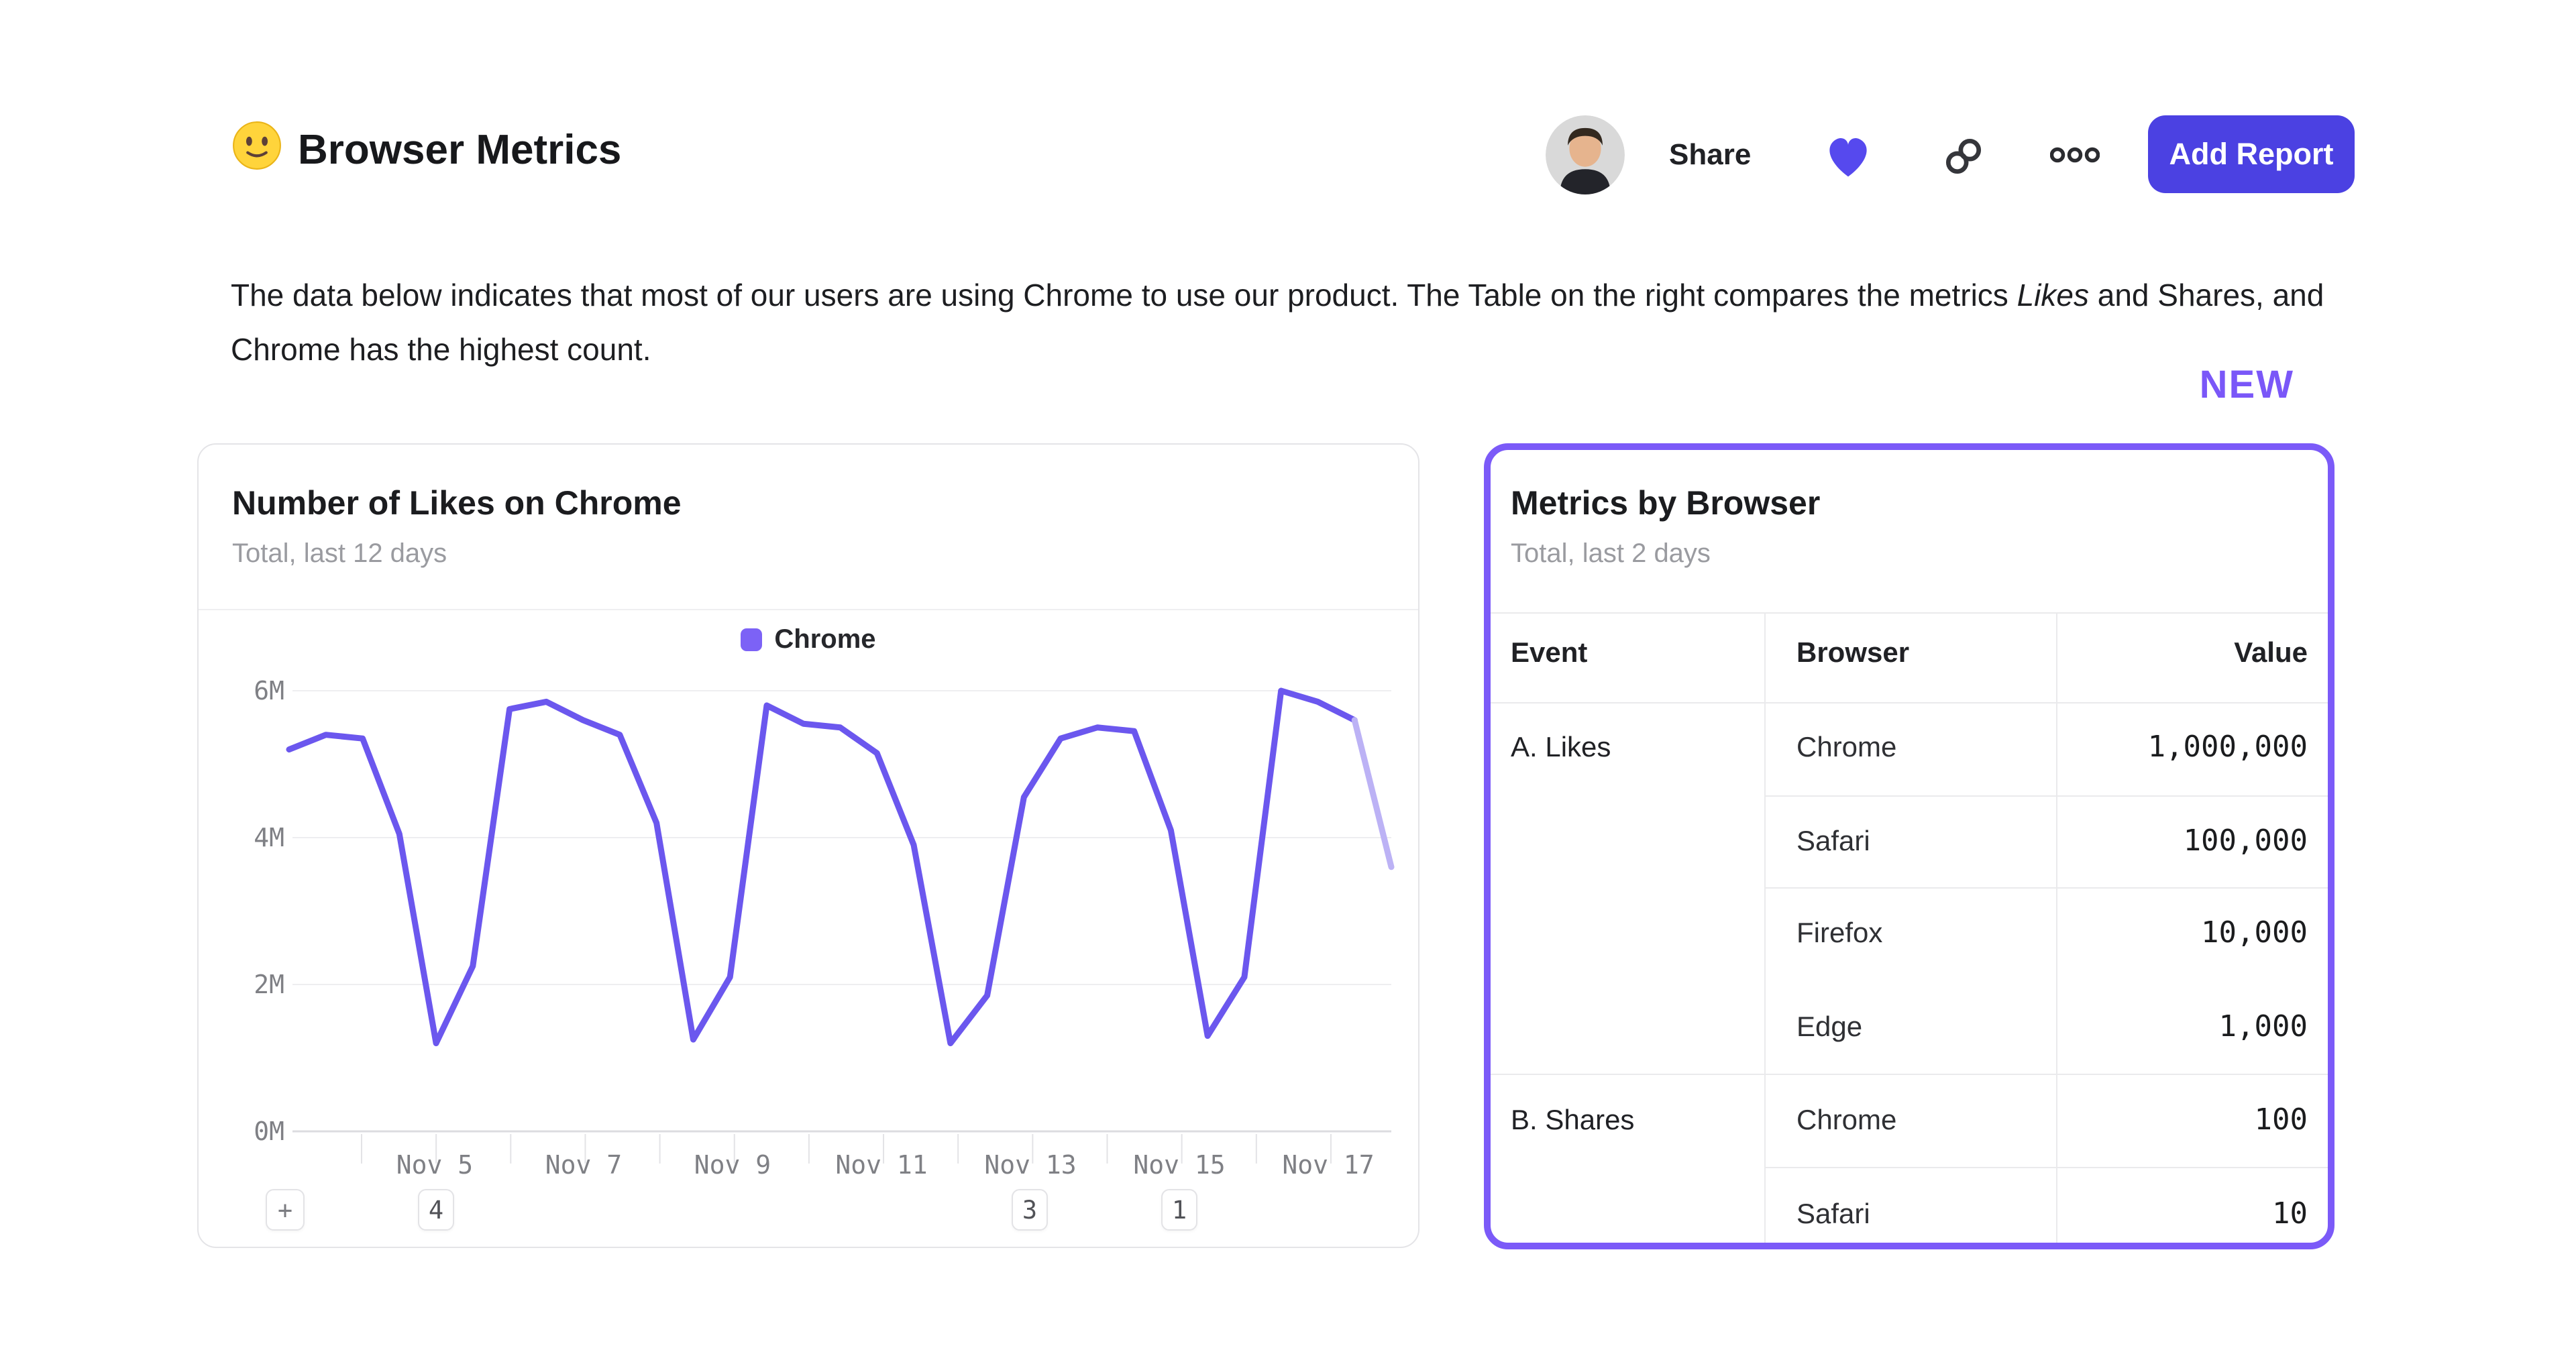  What do you see at coordinates (2254, 932) in the screenshot?
I see `table-cell-value: 10,000` at bounding box center [2254, 932].